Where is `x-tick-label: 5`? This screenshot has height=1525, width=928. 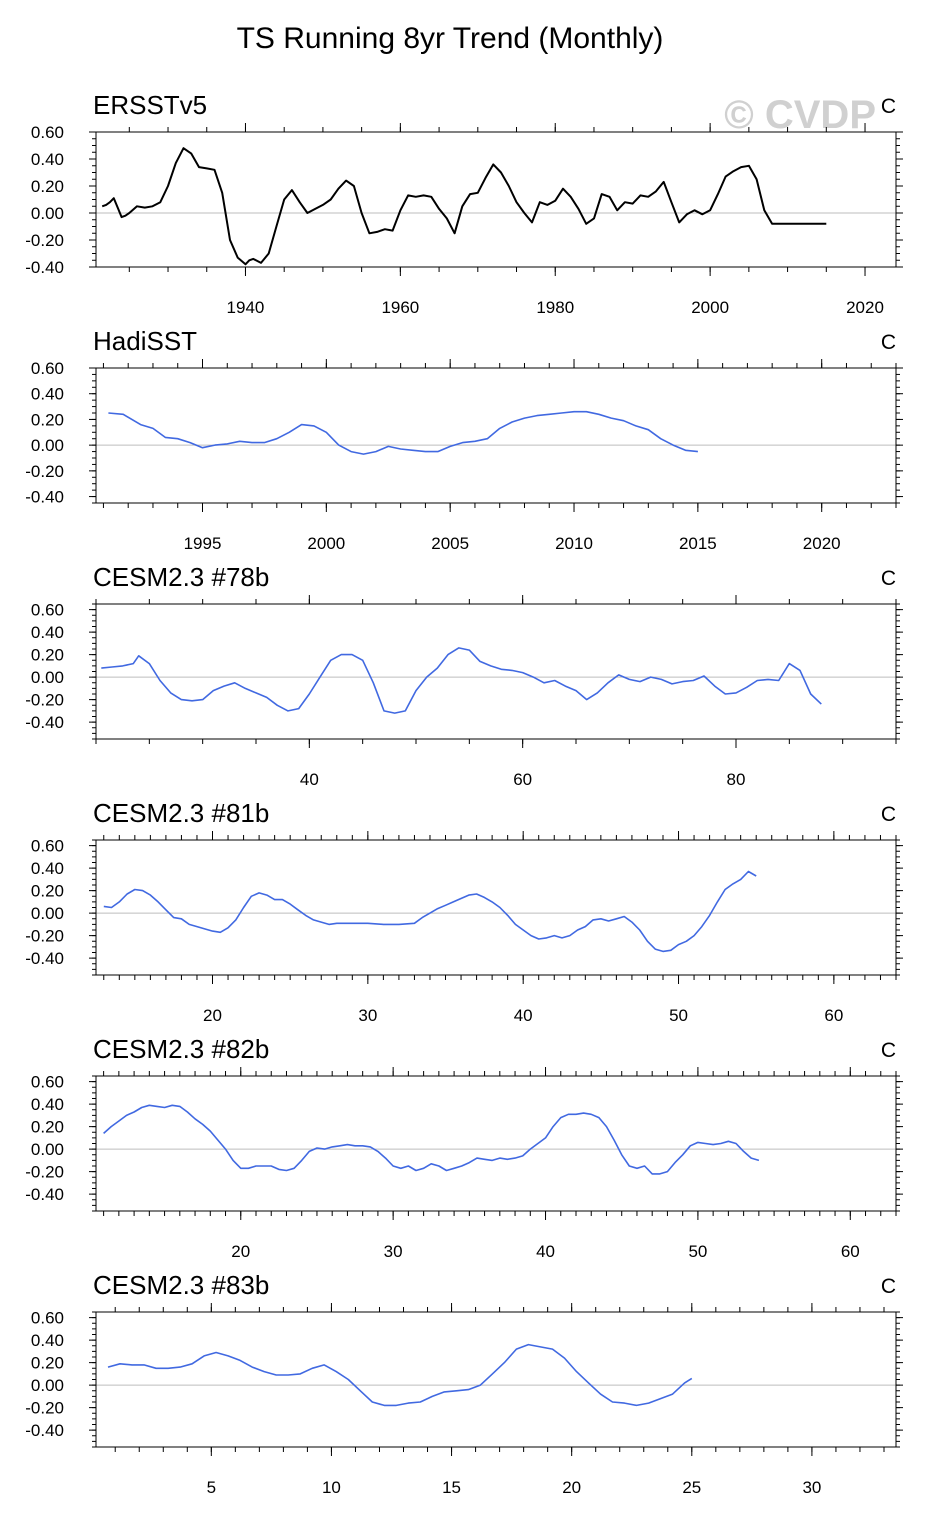 x-tick-label: 5 is located at coordinates (211, 1487).